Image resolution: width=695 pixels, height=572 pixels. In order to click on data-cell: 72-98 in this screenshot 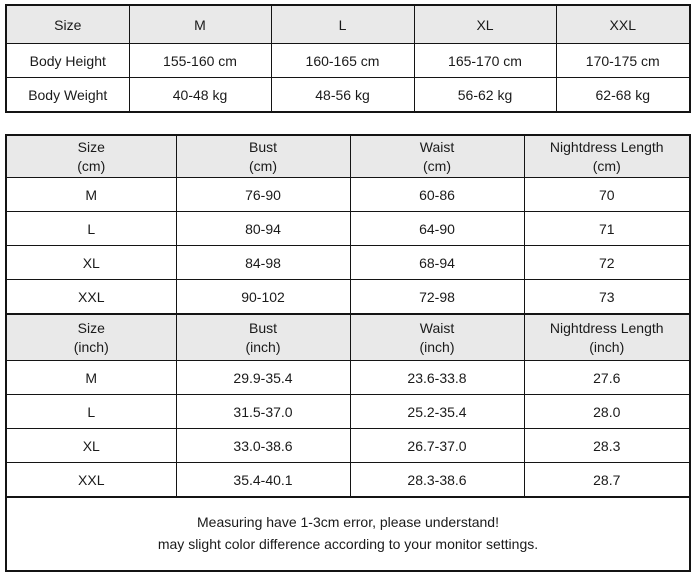, I will do `click(437, 297)`.